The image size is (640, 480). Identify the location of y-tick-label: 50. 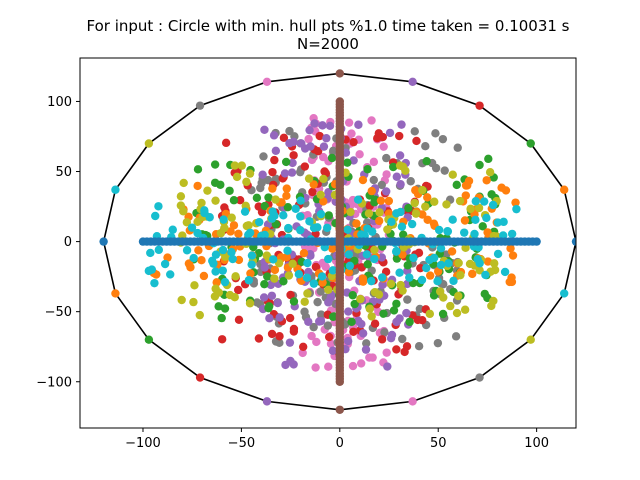
(63, 172).